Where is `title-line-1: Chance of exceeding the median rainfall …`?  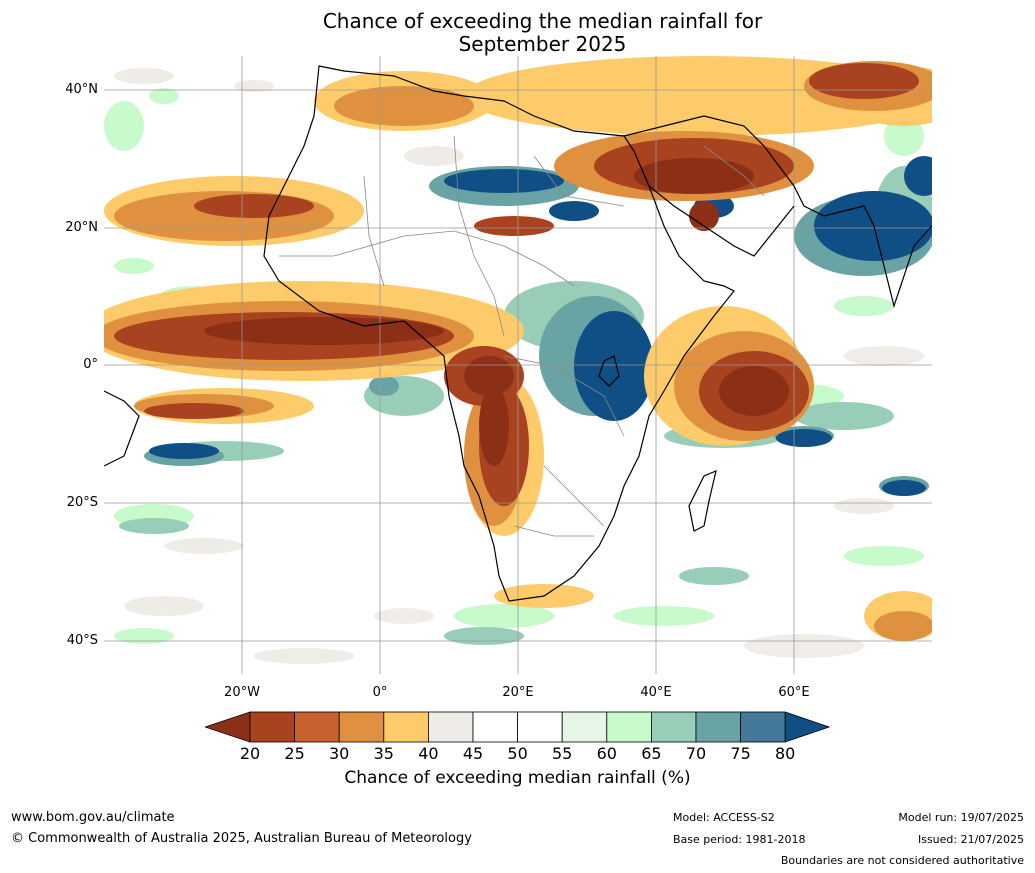 title-line-1: Chance of exceeding the median rainfall … is located at coordinates (542, 21).